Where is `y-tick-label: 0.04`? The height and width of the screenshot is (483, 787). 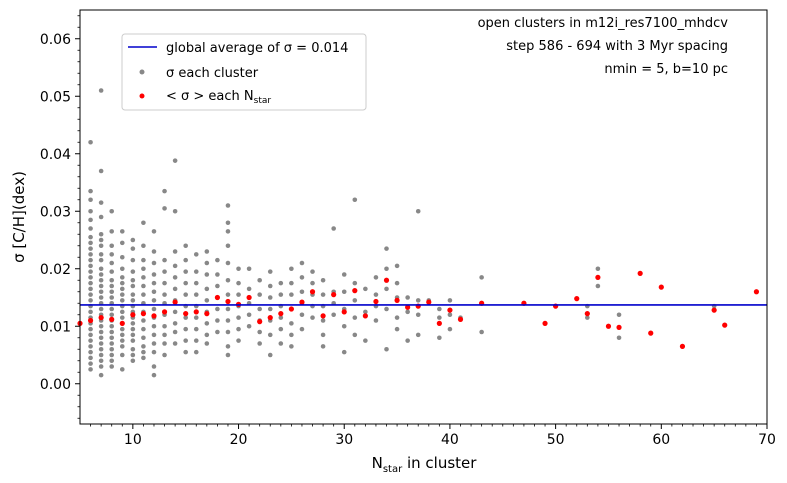 y-tick-label: 0.04 is located at coordinates (55, 155).